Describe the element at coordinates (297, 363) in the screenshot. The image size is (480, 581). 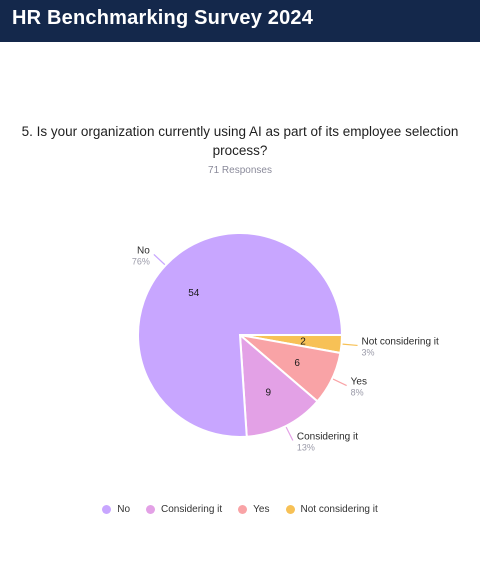
I see `value-label-yes: 6` at that location.